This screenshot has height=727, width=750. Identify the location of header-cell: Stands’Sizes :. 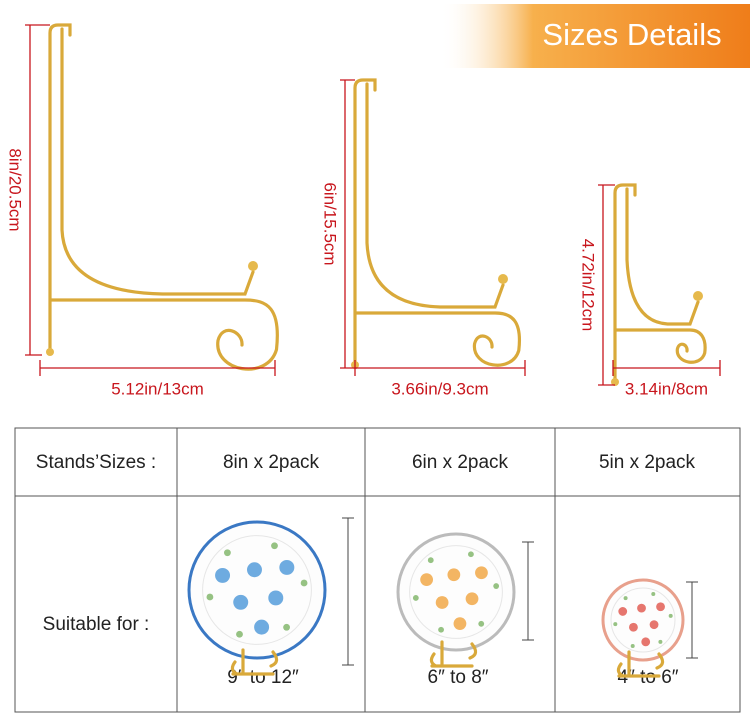
(96, 462).